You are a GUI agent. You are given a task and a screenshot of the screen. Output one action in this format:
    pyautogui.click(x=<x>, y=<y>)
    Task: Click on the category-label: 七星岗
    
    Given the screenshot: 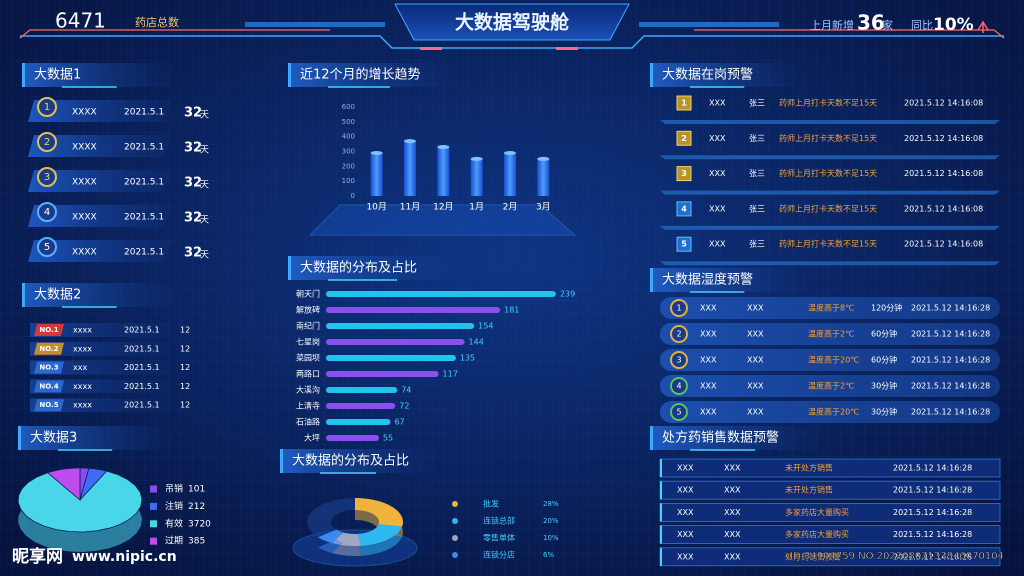 What is the action you would take?
    pyautogui.click(x=308, y=342)
    